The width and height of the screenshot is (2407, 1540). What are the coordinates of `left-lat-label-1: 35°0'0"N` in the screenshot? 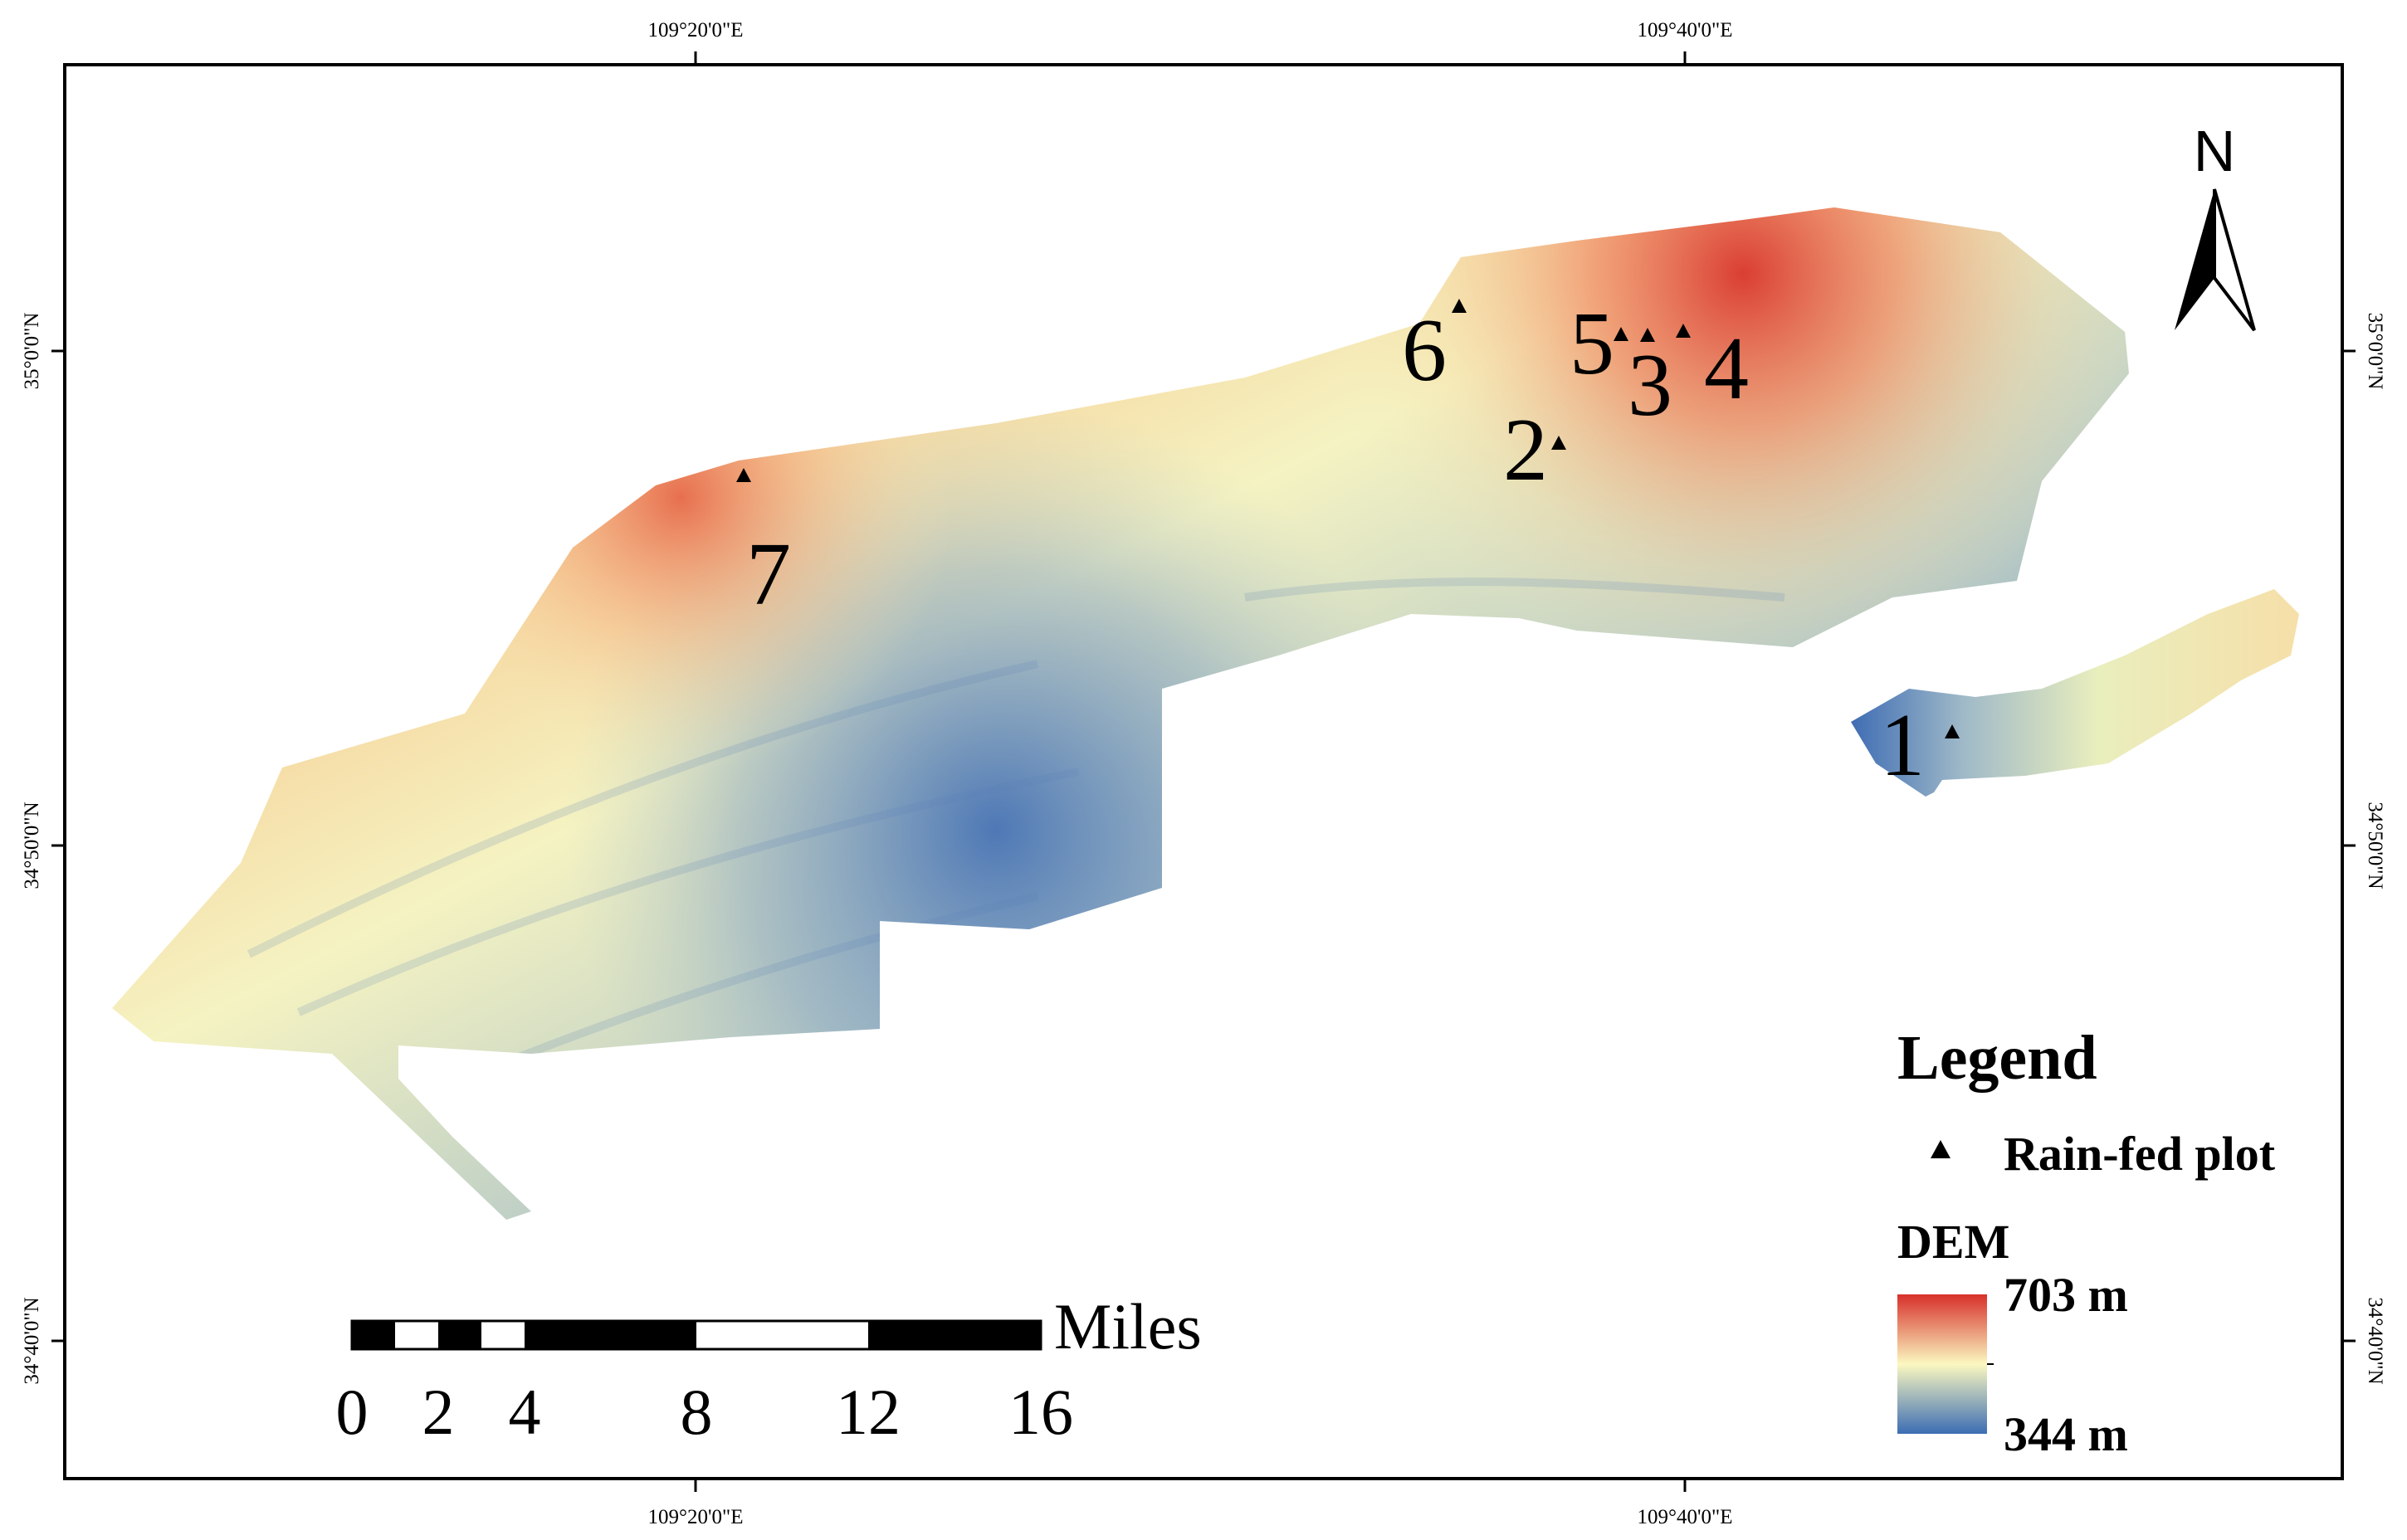 It's located at (32, 351).